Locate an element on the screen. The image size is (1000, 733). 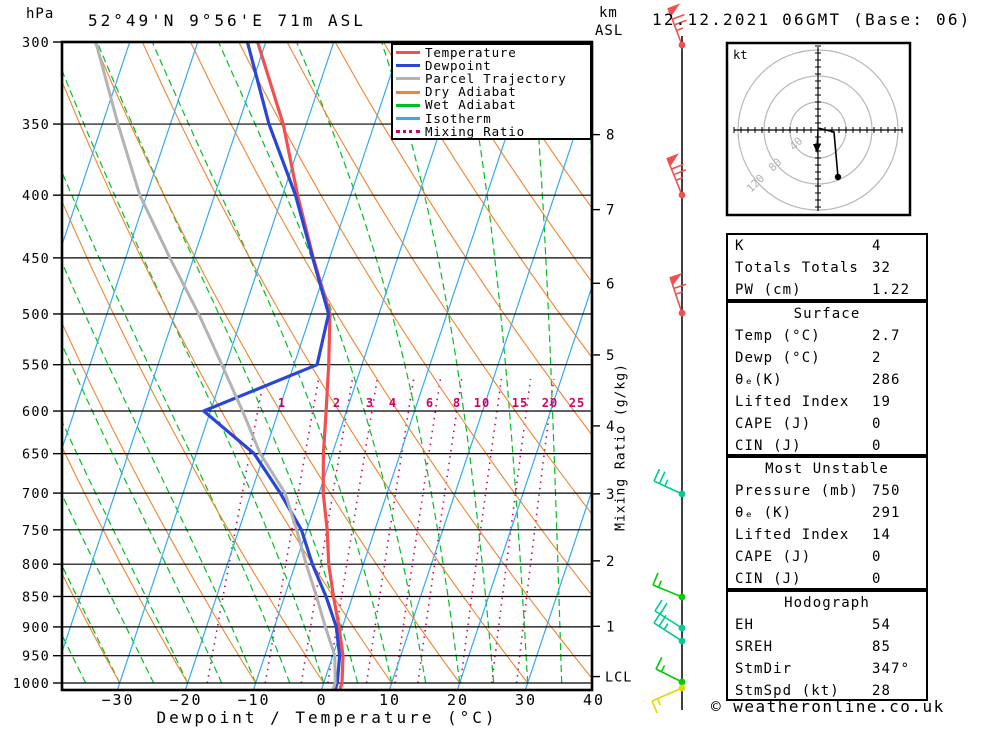
stat-row: θₑ (K) 291 is located at coordinates (827, 513).